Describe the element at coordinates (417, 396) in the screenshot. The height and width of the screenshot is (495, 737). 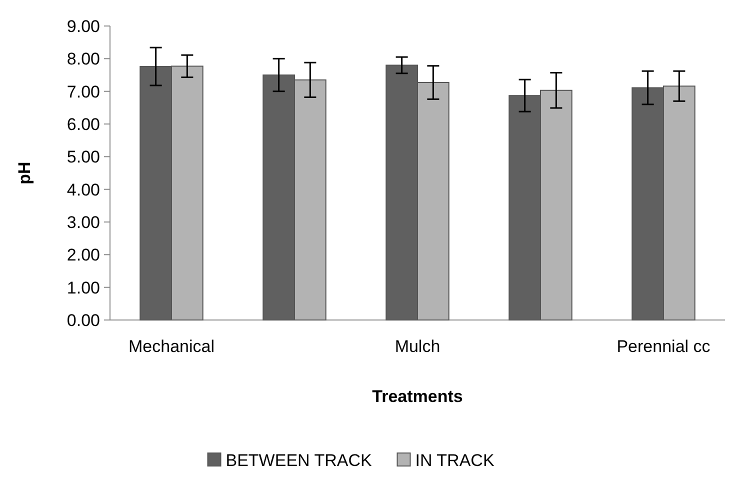
I see `x-axis-title: Treatments` at that location.